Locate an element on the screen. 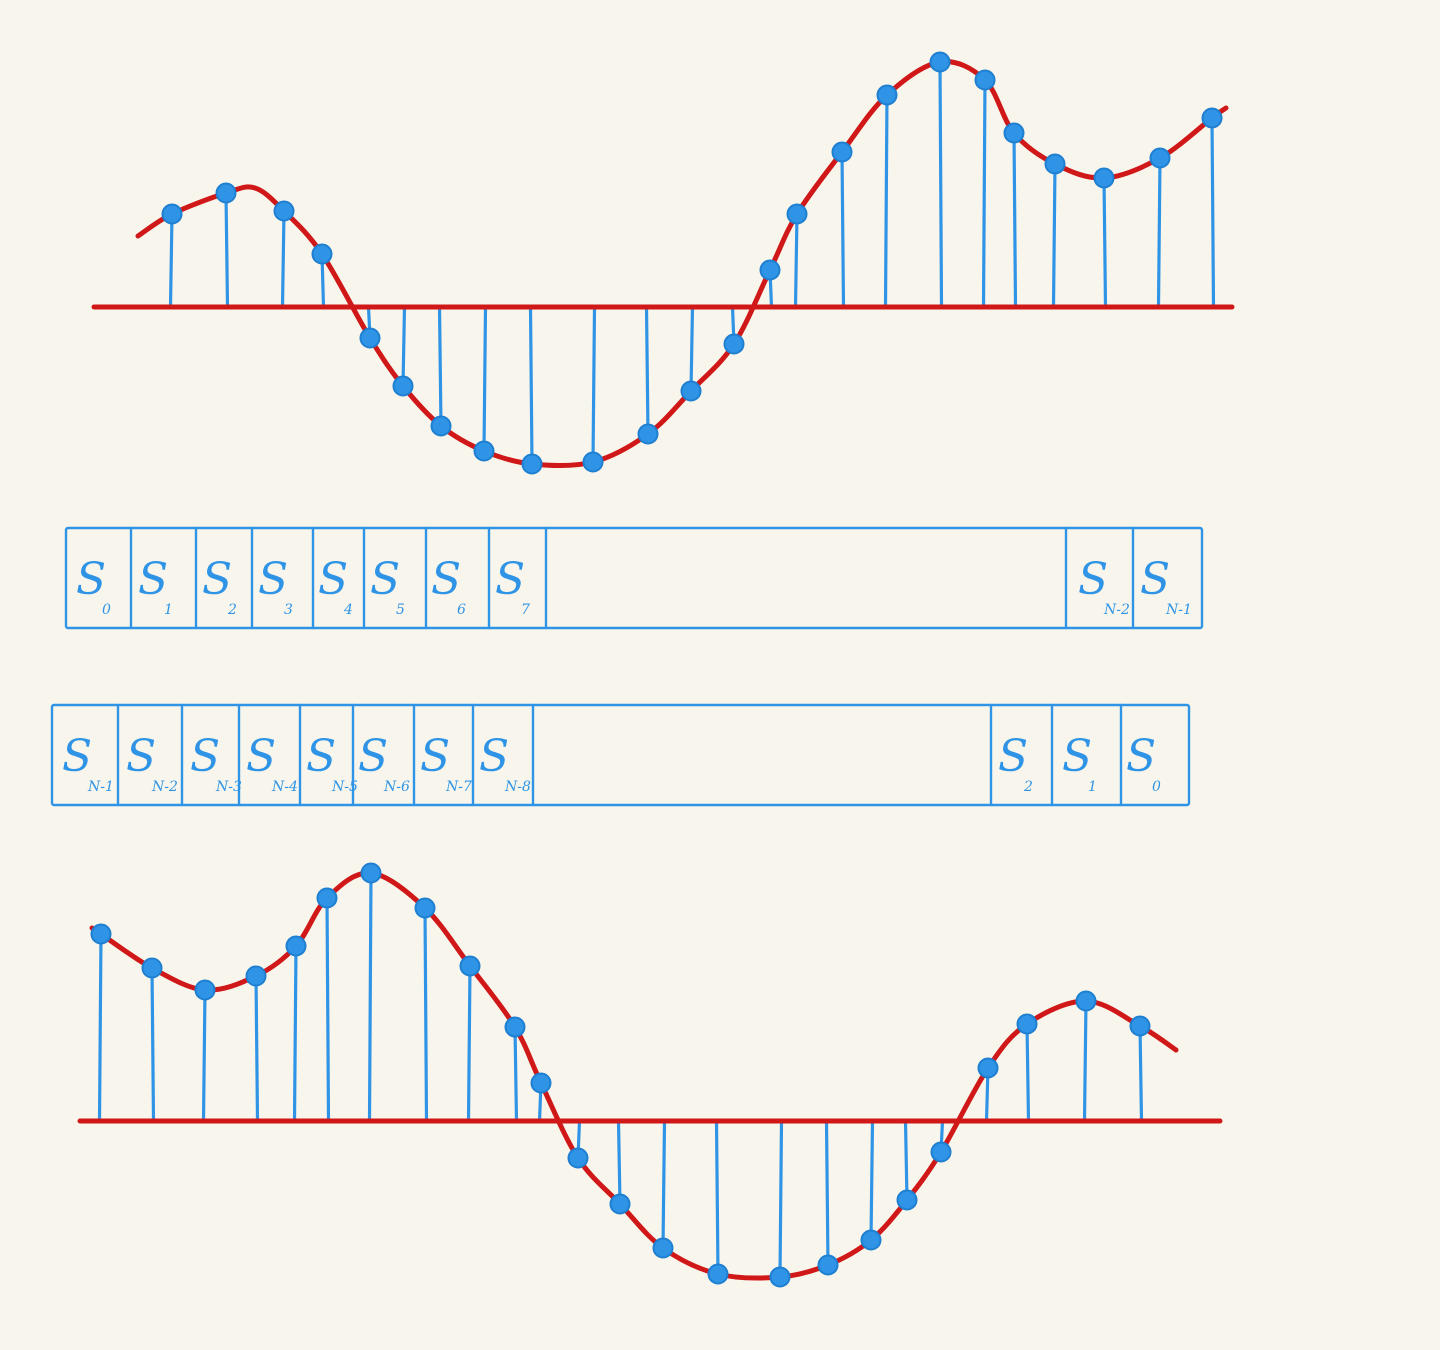 The image size is (1440, 1350). reversed-cell-index: N-1 is located at coordinates (100, 787).